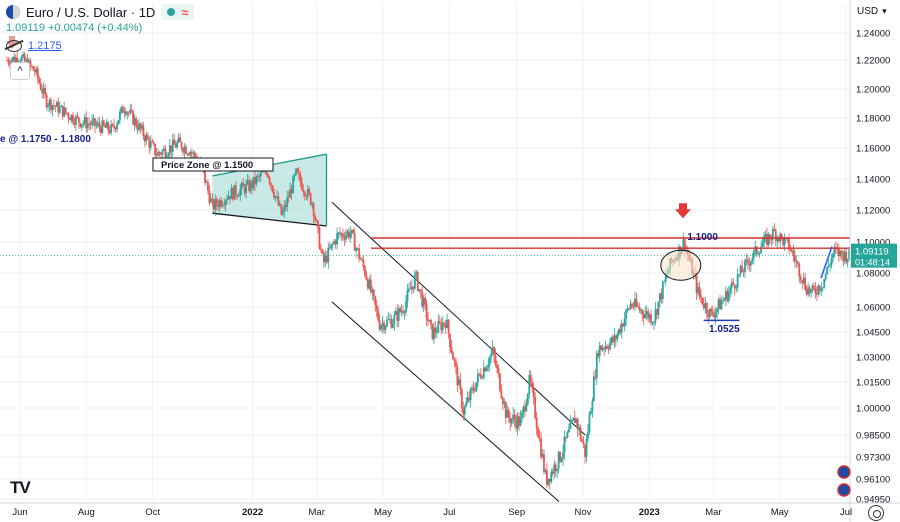 This screenshot has width=900, height=522. Describe the element at coordinates (34, 46) in the screenshot. I see `indicator-row: 1.2175` at that location.